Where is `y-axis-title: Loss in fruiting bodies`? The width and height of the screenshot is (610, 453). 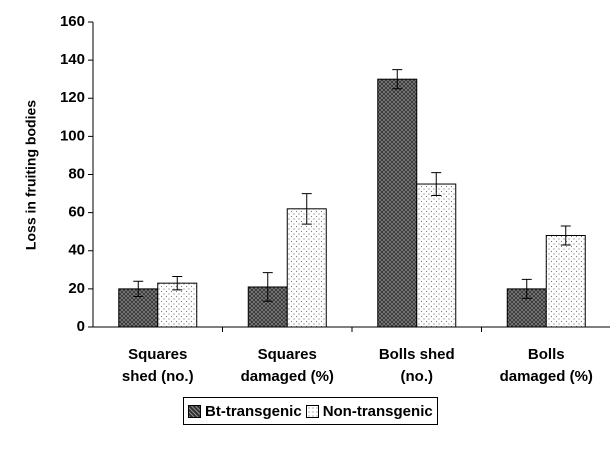 y-axis-title: Loss in fruiting bodies is located at coordinates (31, 175).